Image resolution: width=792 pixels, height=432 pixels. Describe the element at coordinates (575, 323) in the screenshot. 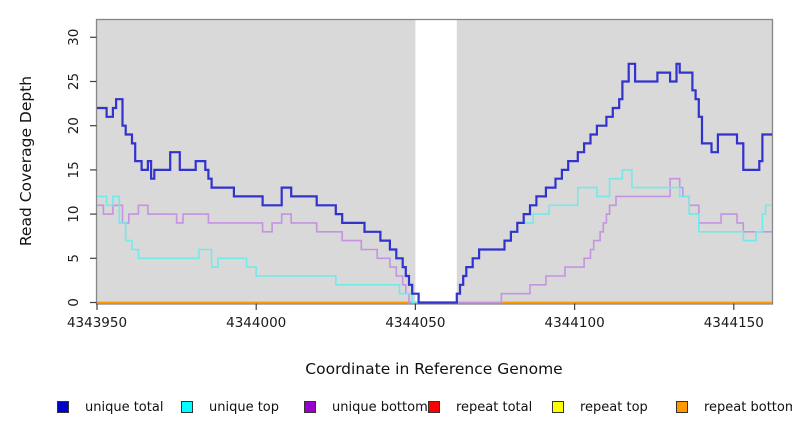

I see `x-tick-label: 4344100` at that location.